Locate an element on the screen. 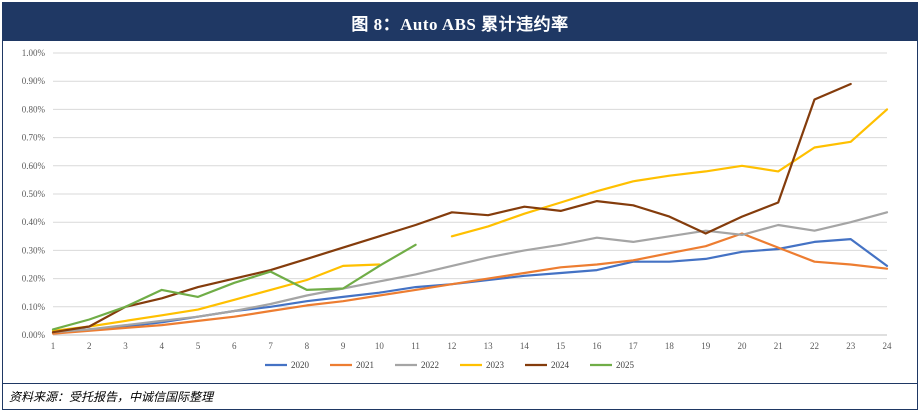 The image size is (922, 414). y-tick-label: 0.50% is located at coordinates (34, 194).